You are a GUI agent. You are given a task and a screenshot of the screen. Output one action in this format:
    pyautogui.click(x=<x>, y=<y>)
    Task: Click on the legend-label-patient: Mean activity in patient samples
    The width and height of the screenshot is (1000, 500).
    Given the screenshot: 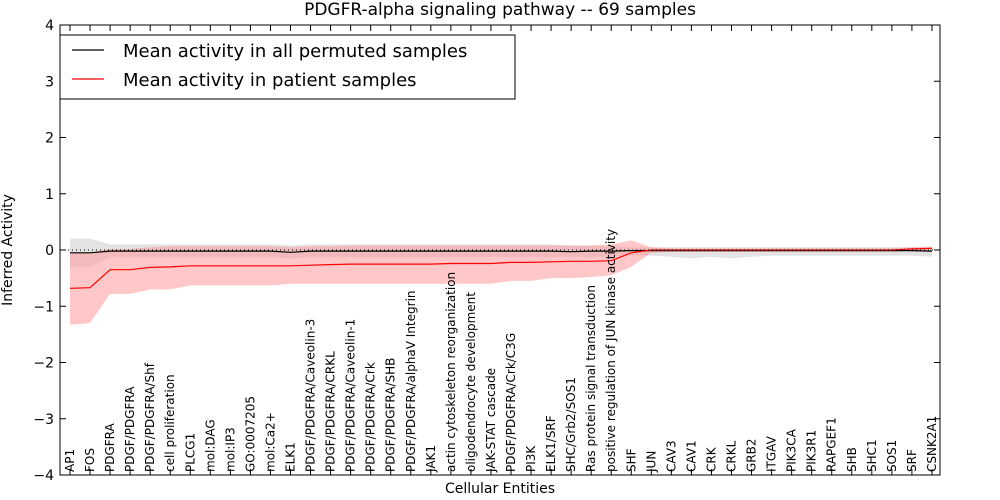 What is the action you would take?
    pyautogui.click(x=270, y=80)
    